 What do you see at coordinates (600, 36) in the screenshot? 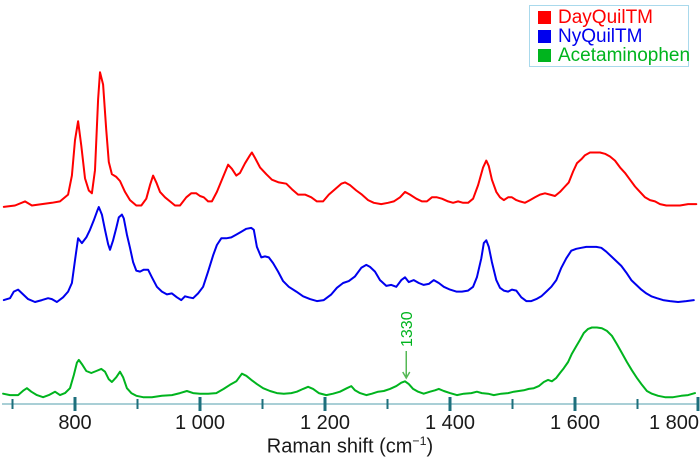
I see `legend-label-nyquil: NyQuilTM` at bounding box center [600, 36].